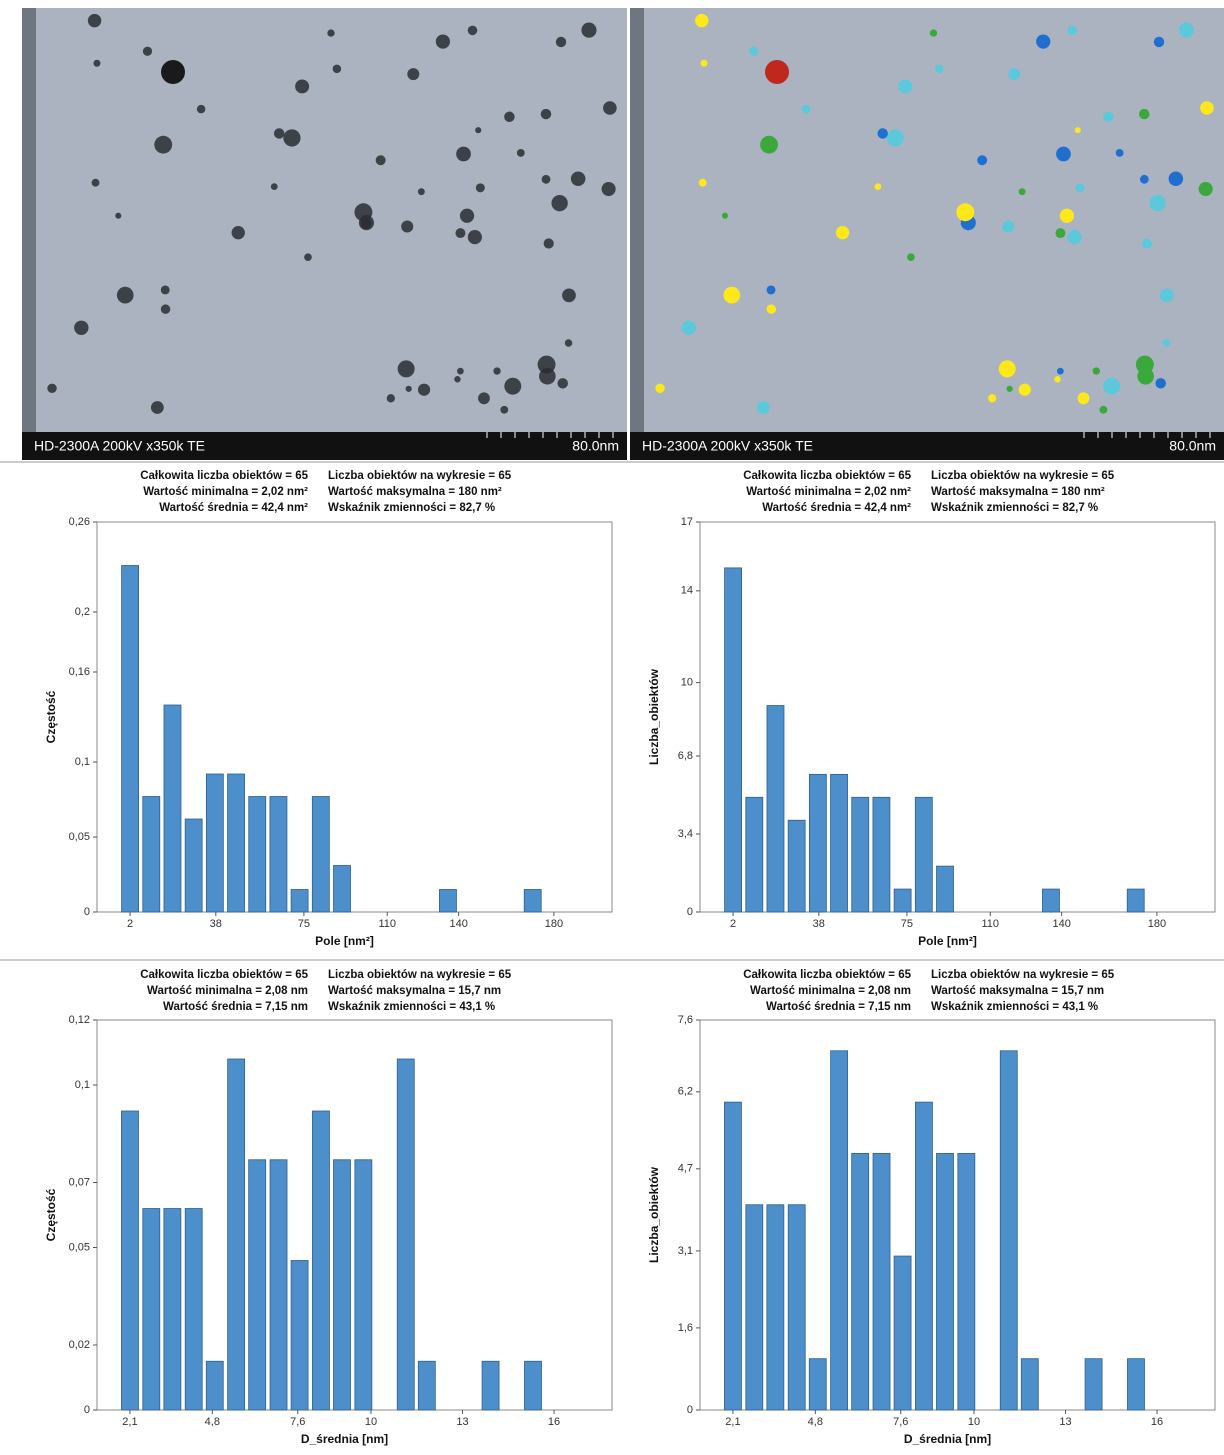 This screenshot has height=1455, width=1224. I want to click on x-tick-label: 2,1, so click(129, 1422).